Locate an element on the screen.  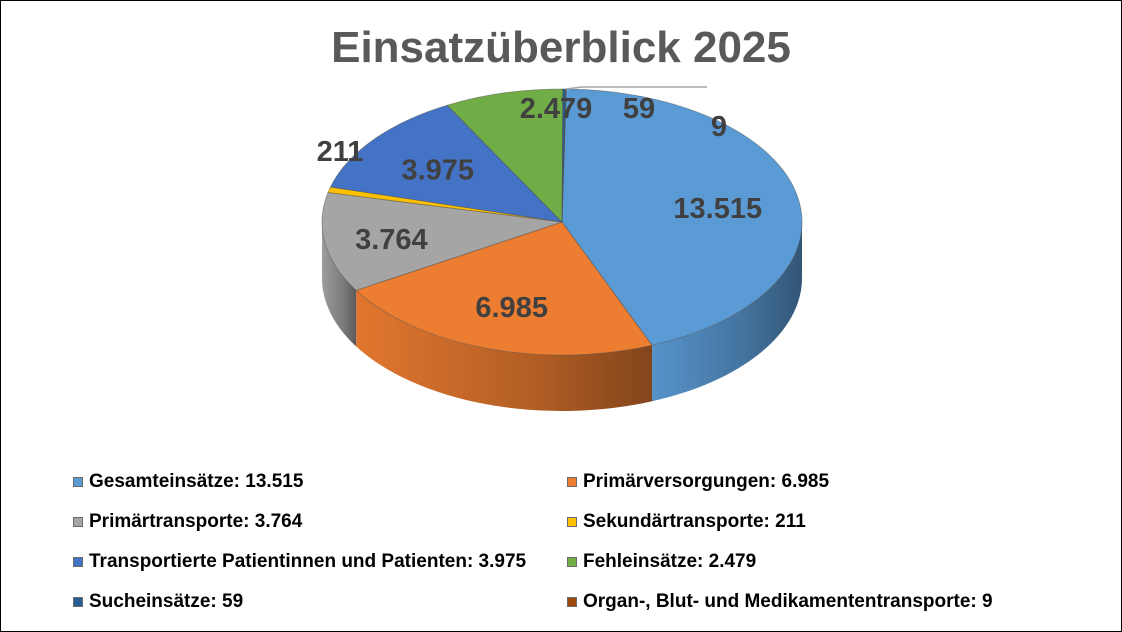
chart-title: Einsatzüberblick 2025 is located at coordinates (561, 47).